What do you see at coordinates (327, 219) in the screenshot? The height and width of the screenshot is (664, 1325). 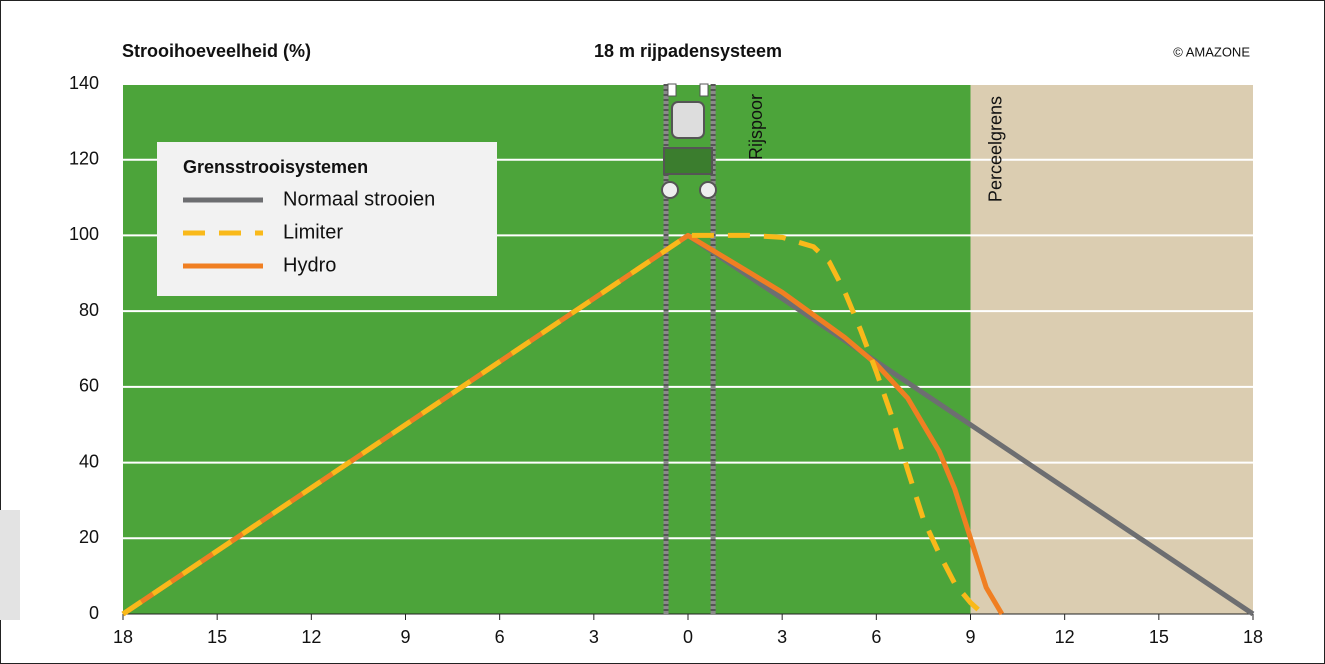 I see `legend-box` at bounding box center [327, 219].